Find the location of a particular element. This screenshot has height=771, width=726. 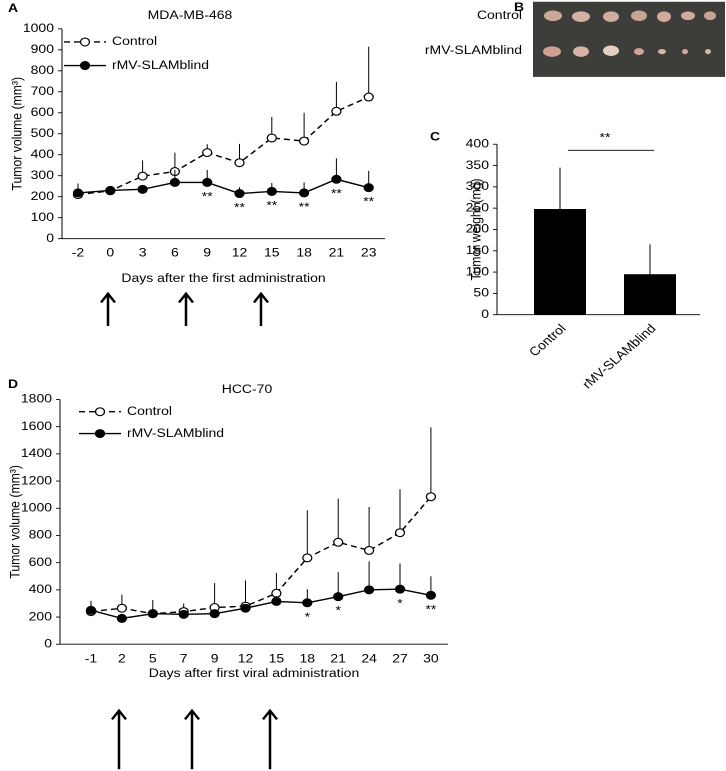

bar is located at coordinates (560, 262).